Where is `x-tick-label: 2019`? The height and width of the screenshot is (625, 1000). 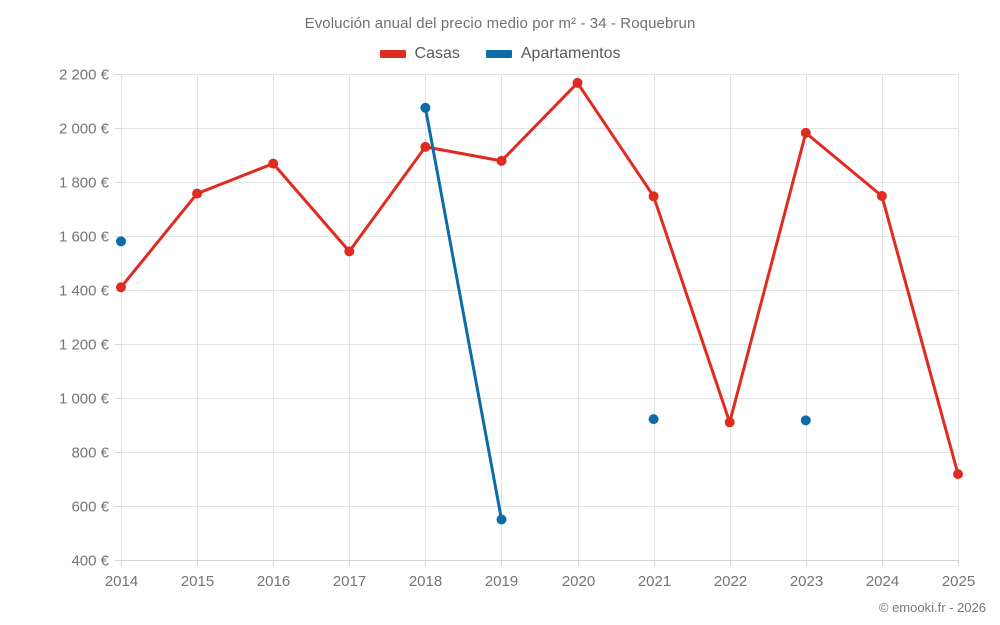 x-tick-label: 2019 is located at coordinates (501, 581).